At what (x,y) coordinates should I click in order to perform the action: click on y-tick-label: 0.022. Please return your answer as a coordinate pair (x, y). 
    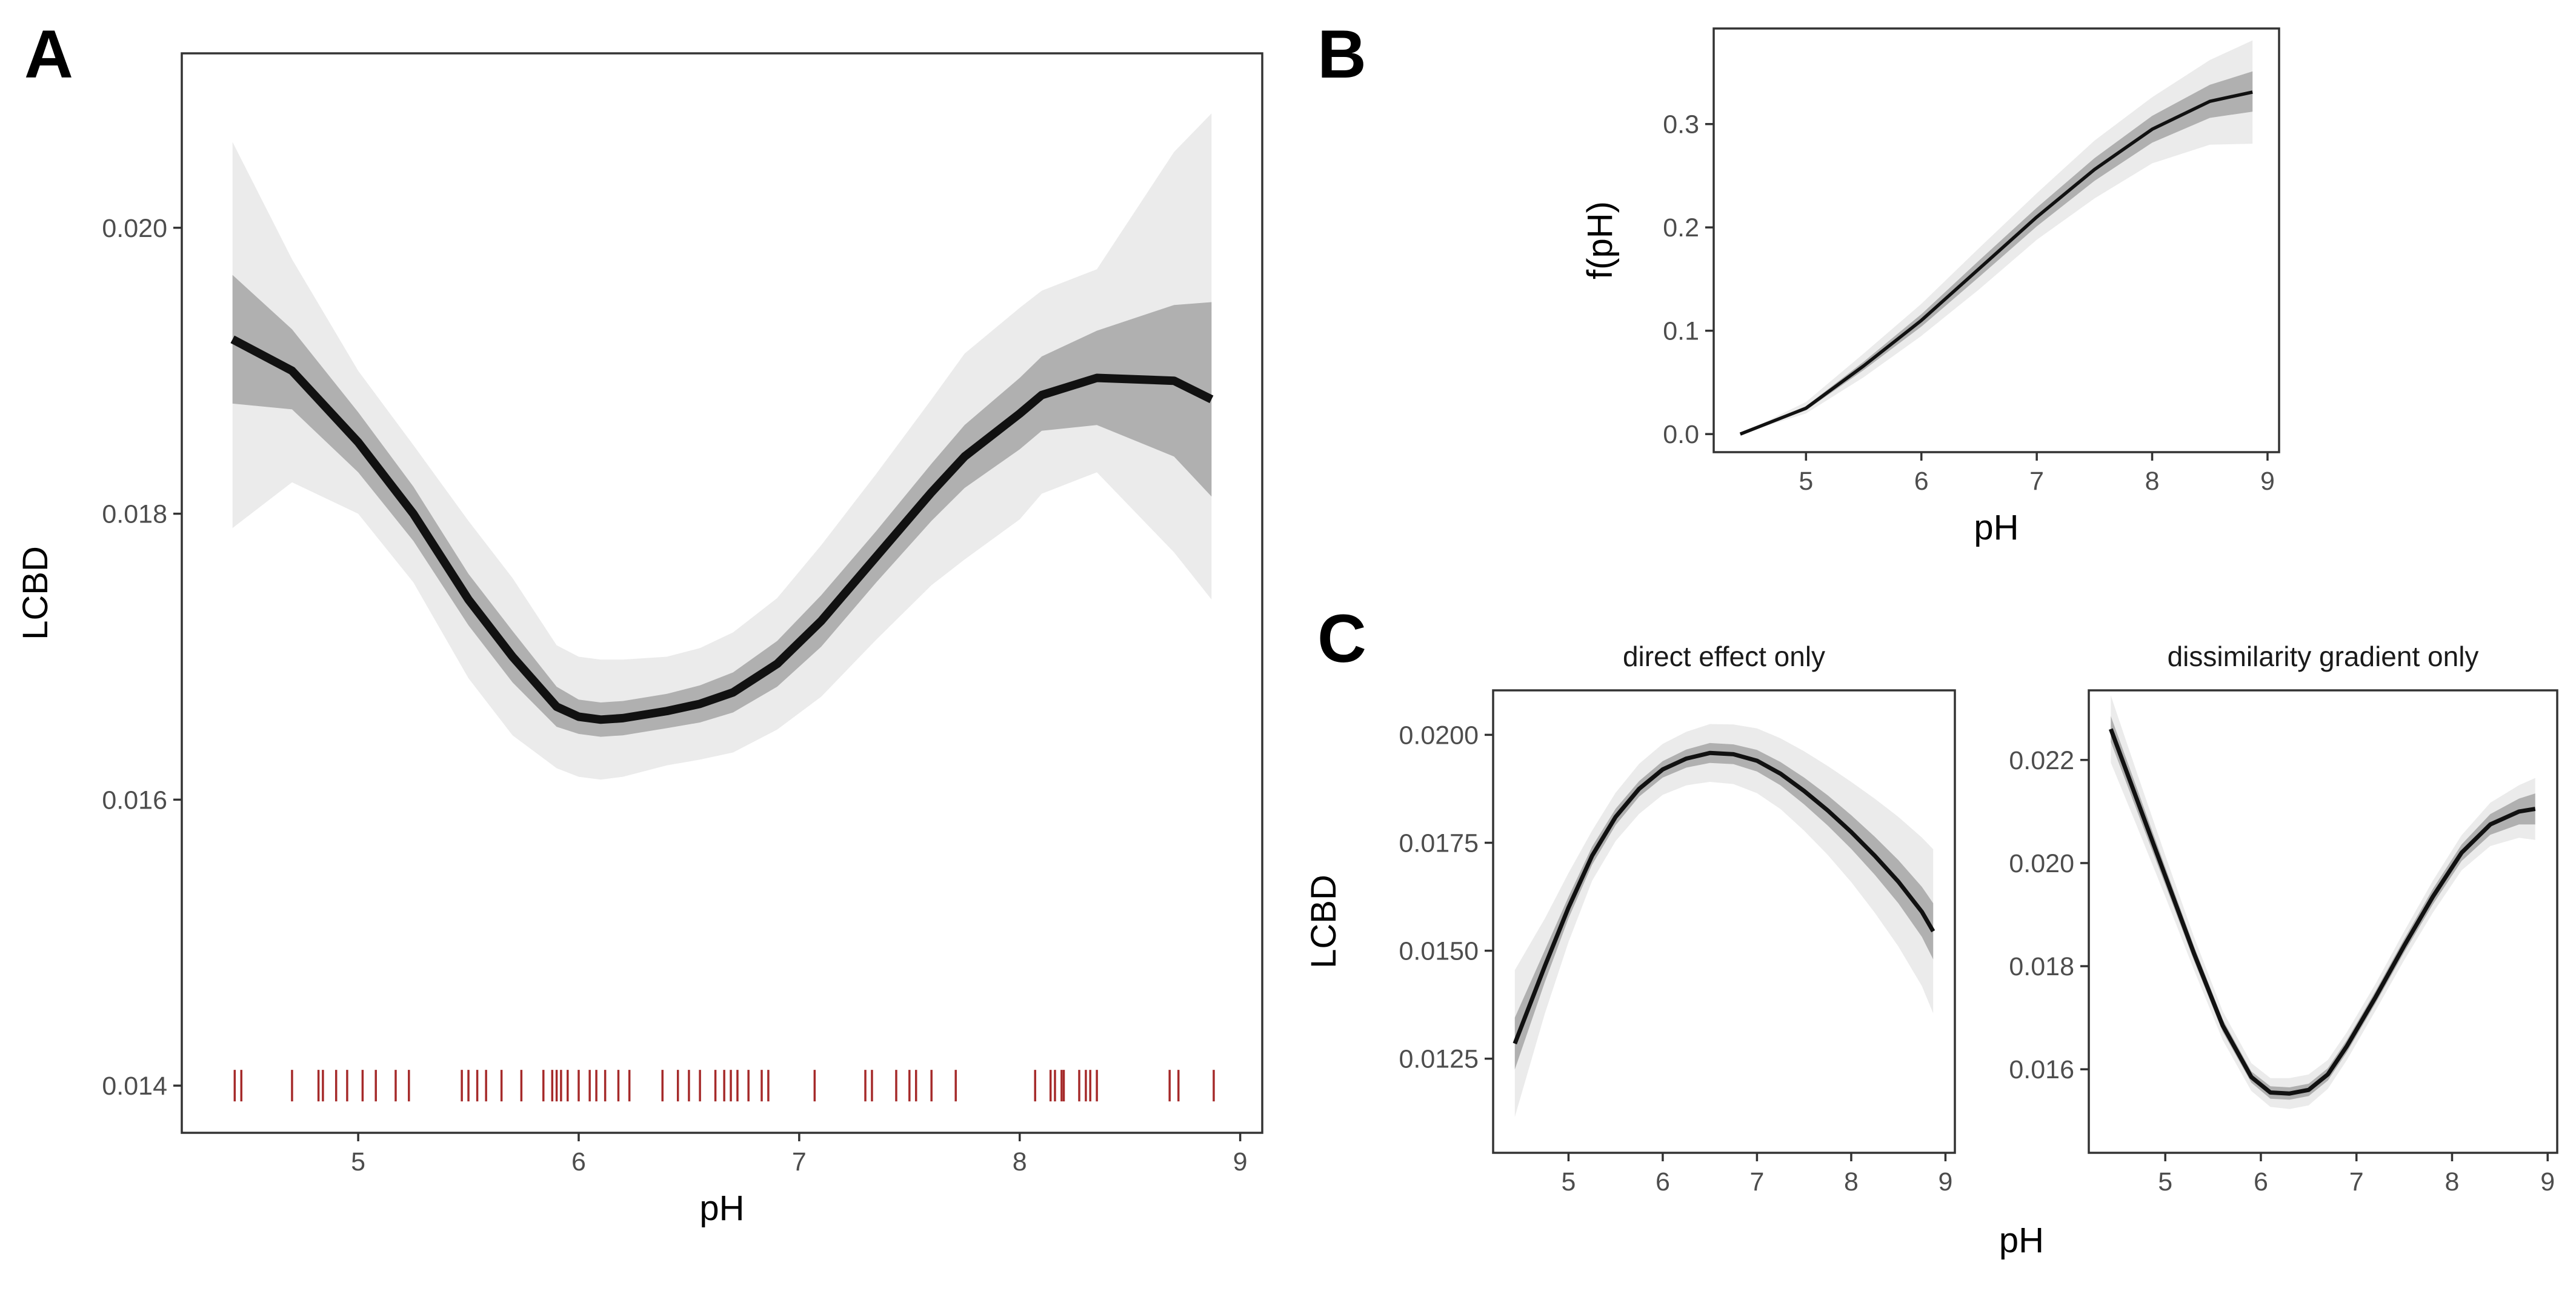
    Looking at the image, I should click on (2041, 760).